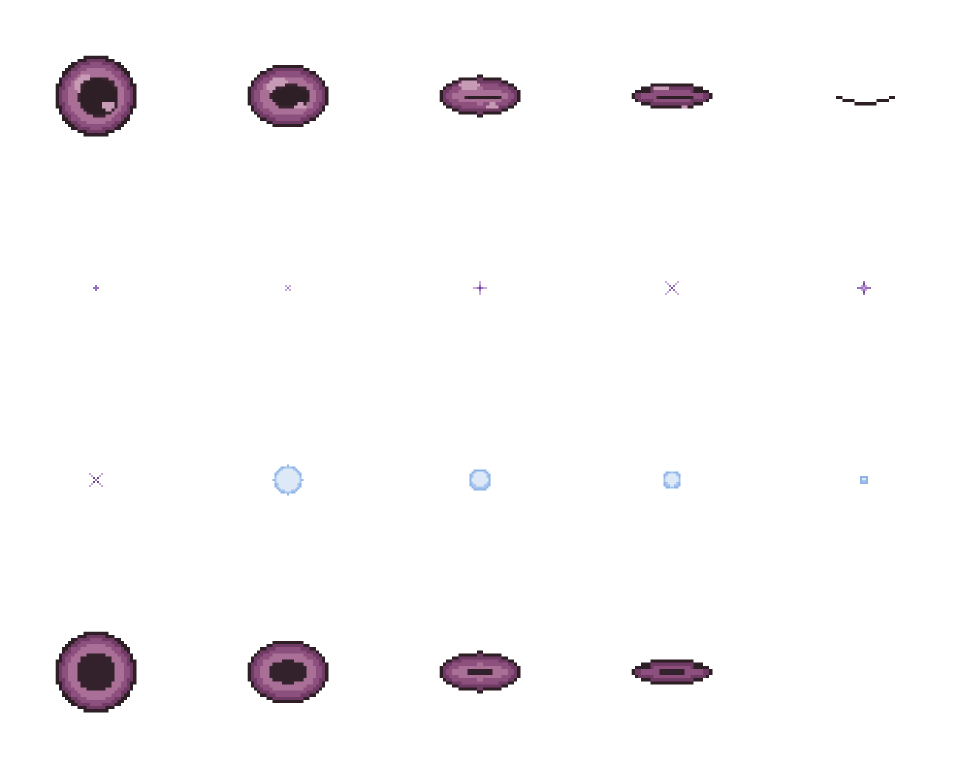 This screenshot has height=768, width=960. I want to click on frame-nearly-closed-art, so click(672, 96).